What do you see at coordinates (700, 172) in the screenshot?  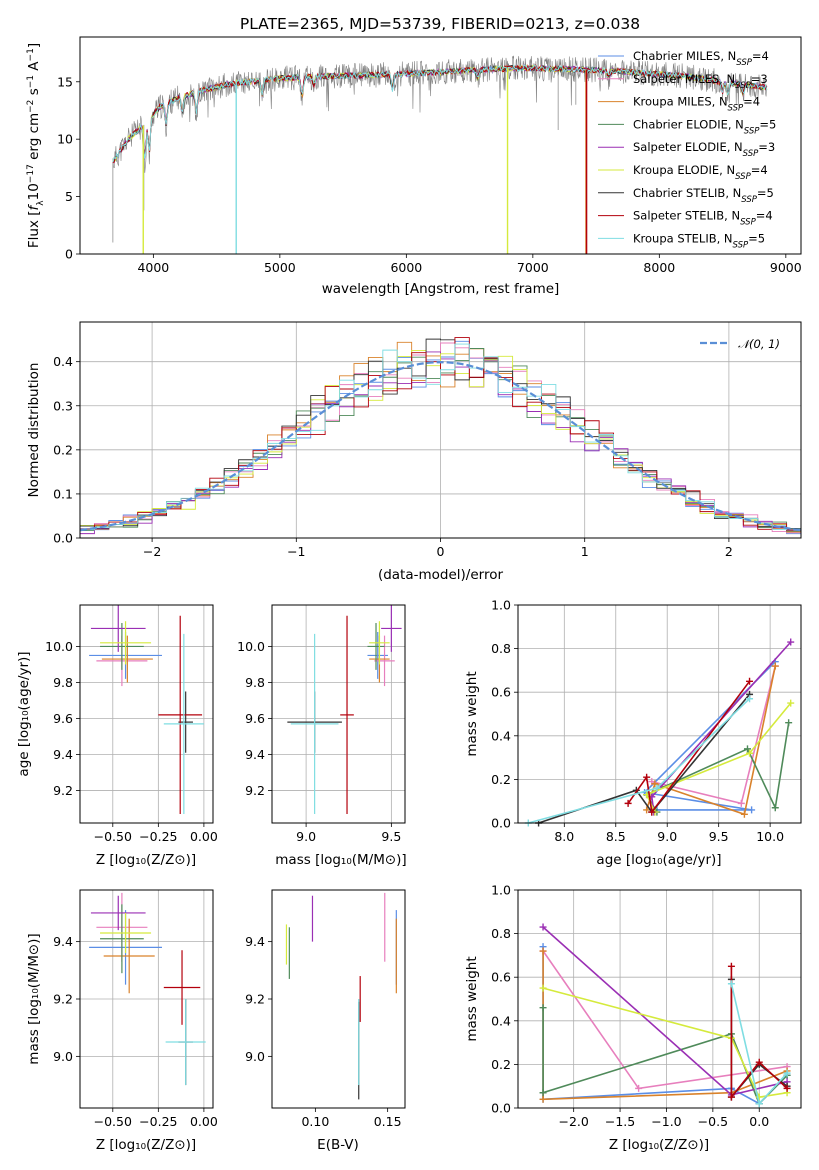 I see `legend-label: Kroupa ELODIE, NSSP=4` at bounding box center [700, 172].